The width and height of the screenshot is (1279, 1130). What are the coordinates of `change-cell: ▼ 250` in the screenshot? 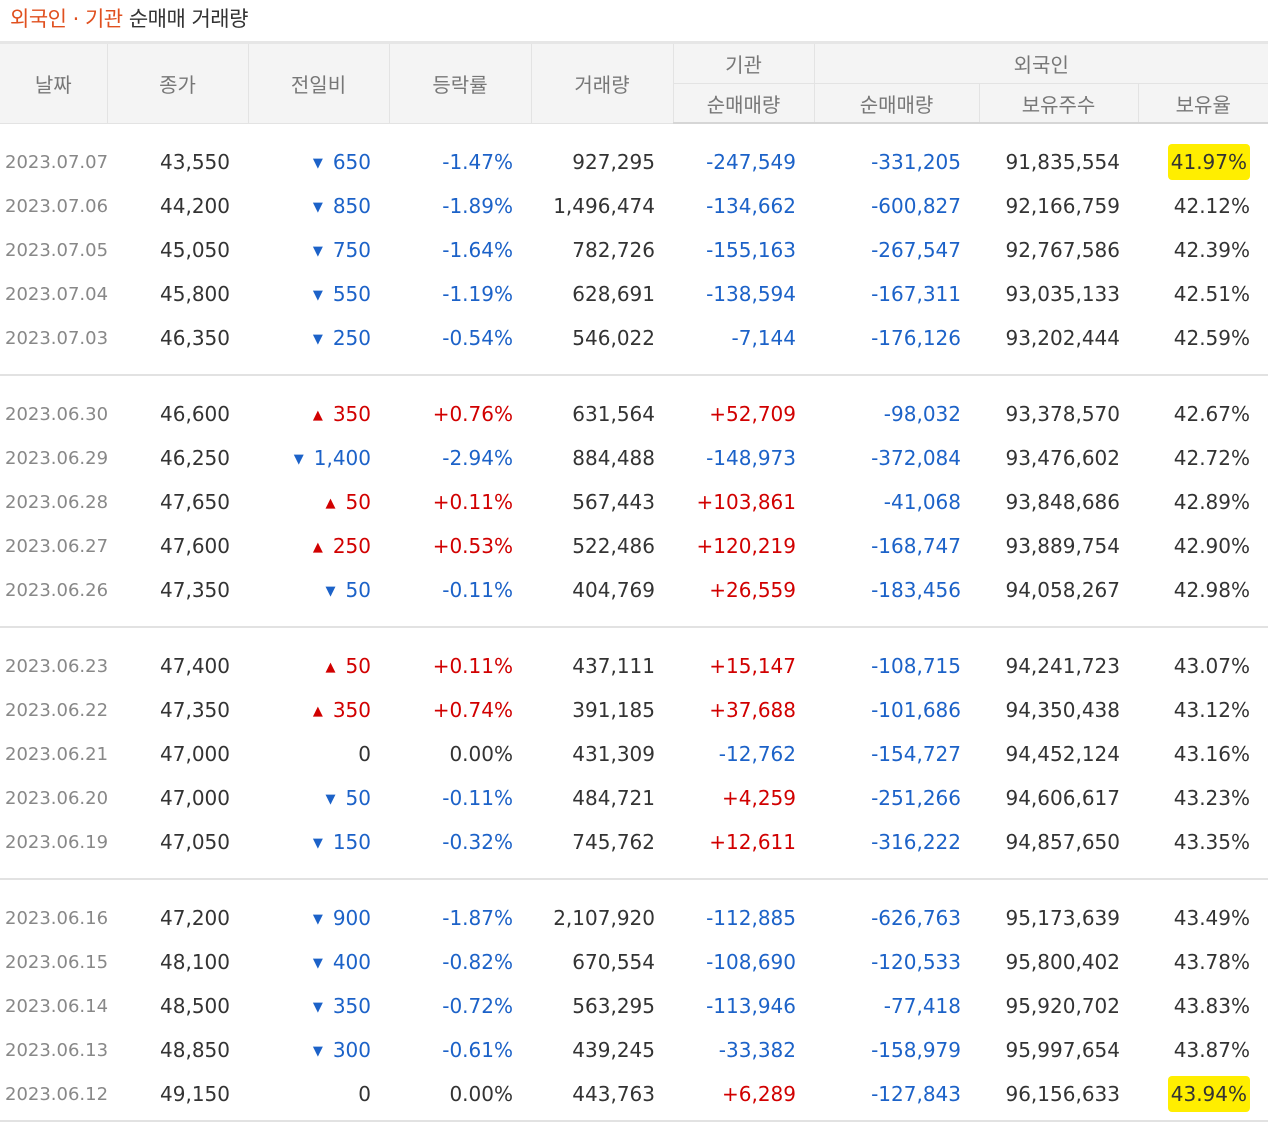 It's located at (318, 338).